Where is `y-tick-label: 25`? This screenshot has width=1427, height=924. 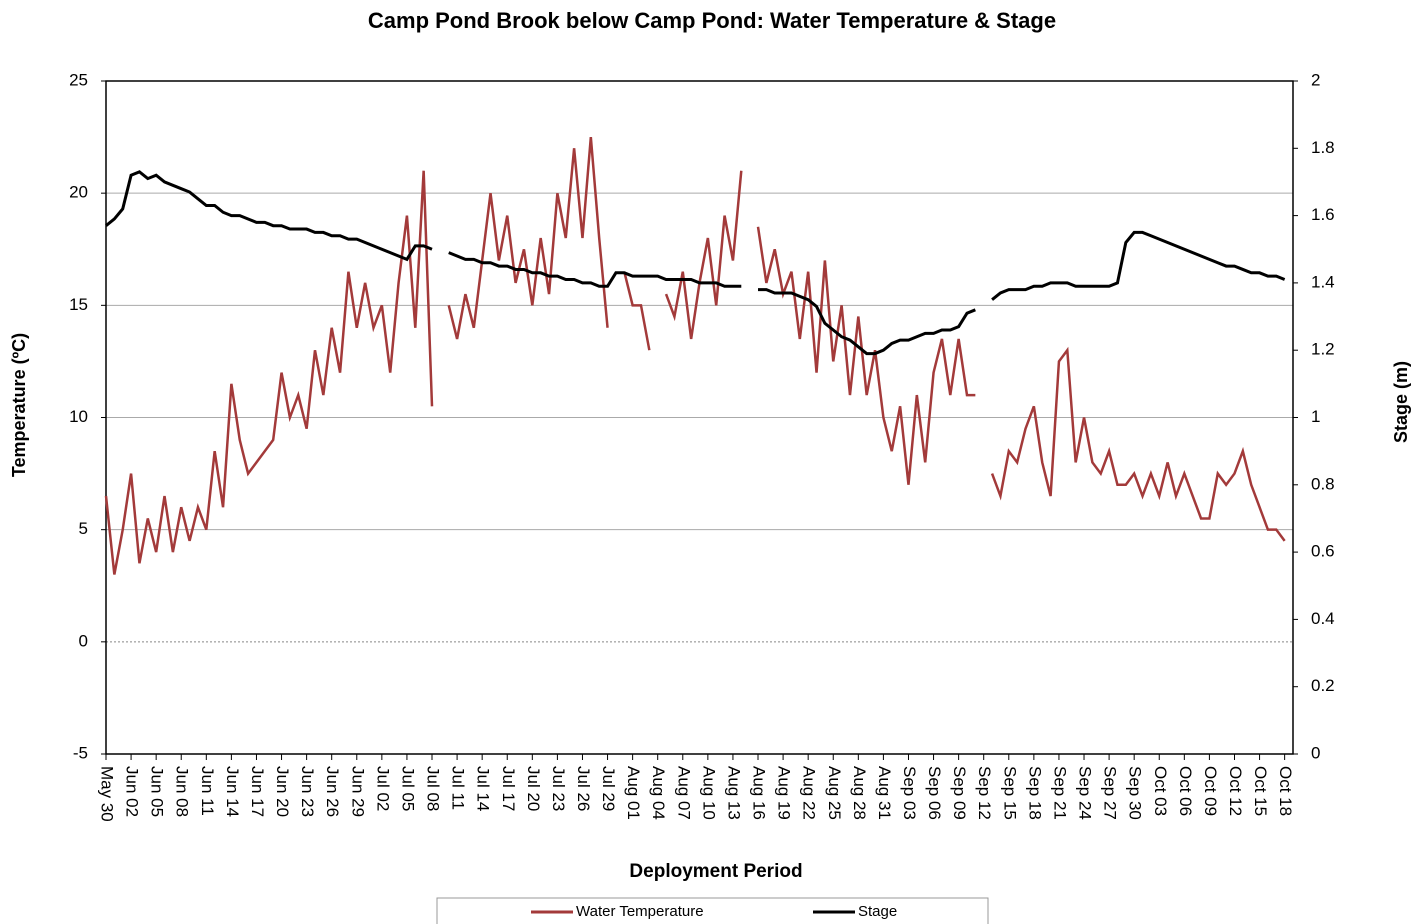 y-tick-label: 25 is located at coordinates (78, 79).